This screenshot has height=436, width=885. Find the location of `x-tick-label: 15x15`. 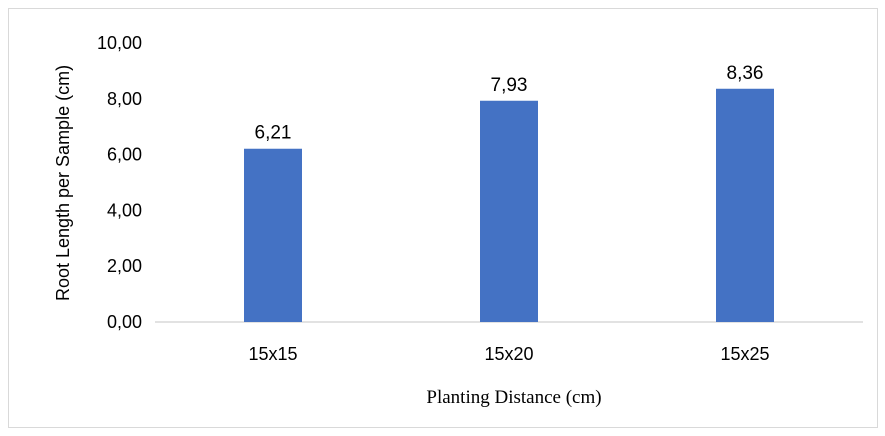

x-tick-label: 15x15 is located at coordinates (272, 354).